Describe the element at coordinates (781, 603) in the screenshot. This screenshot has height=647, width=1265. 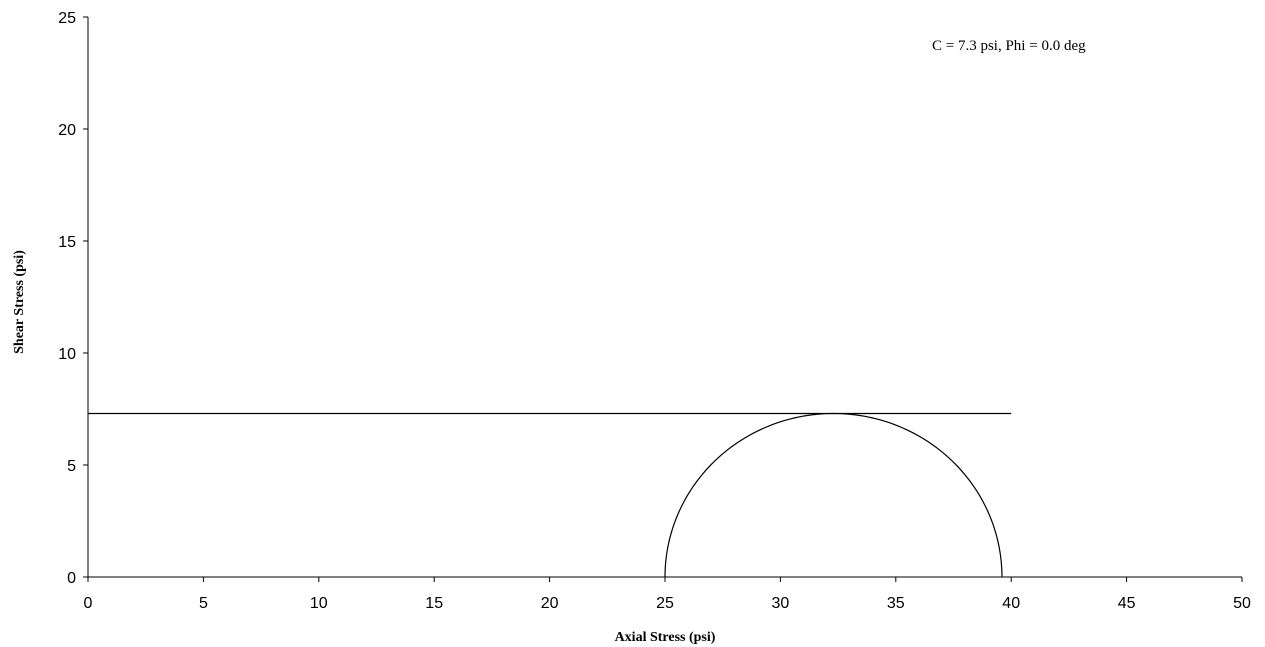
I see `x-tick-label: 30` at that location.